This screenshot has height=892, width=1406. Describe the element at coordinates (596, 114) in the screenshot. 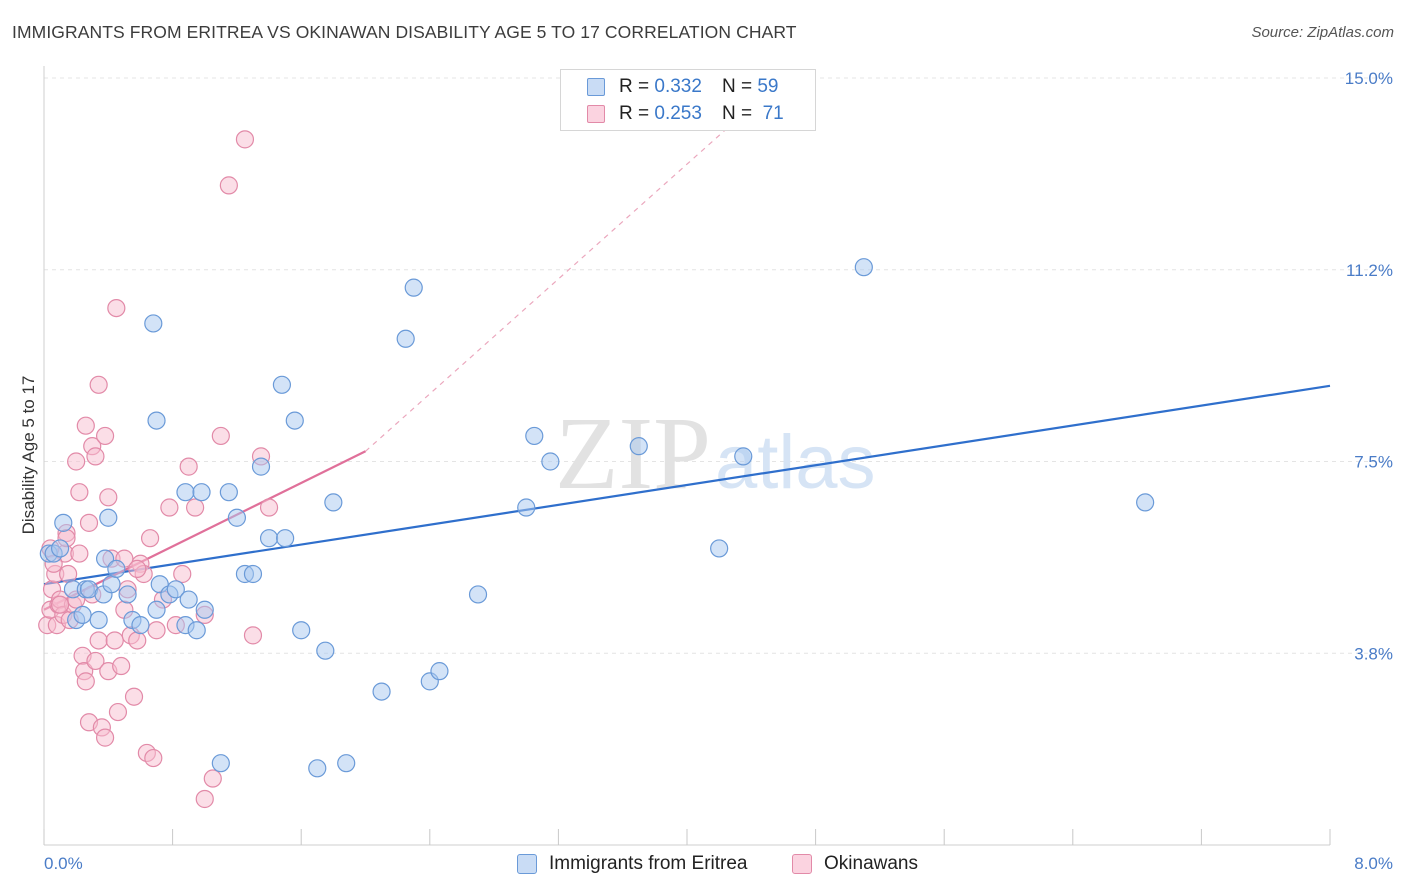

I see `legend-swatch-pink` at that location.